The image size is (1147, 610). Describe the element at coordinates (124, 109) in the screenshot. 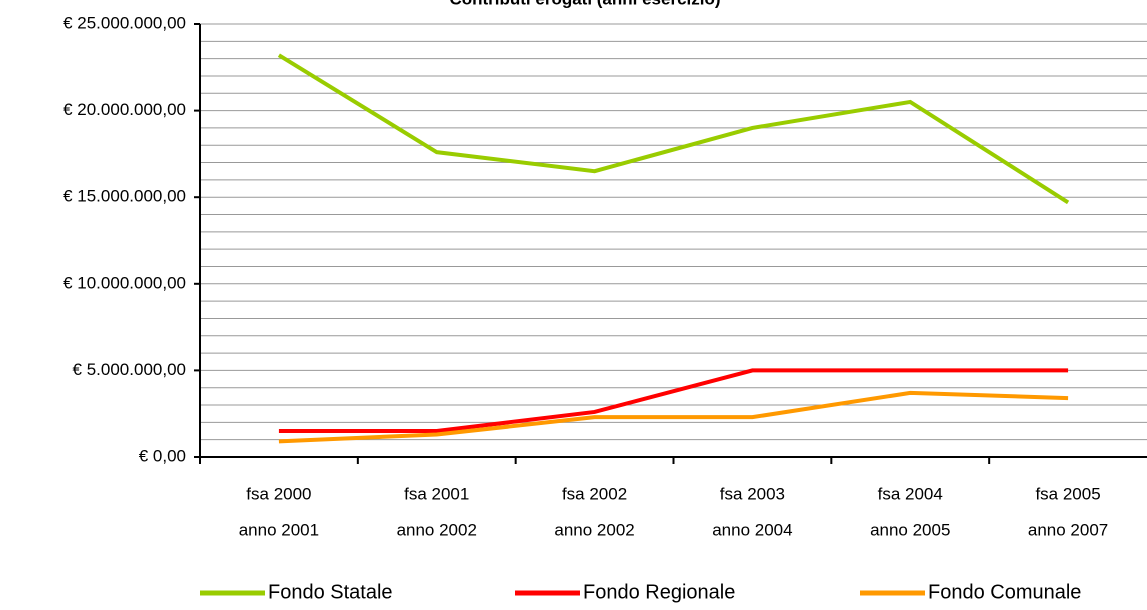

I see `y-tick-label: € 20.000.000,00` at that location.